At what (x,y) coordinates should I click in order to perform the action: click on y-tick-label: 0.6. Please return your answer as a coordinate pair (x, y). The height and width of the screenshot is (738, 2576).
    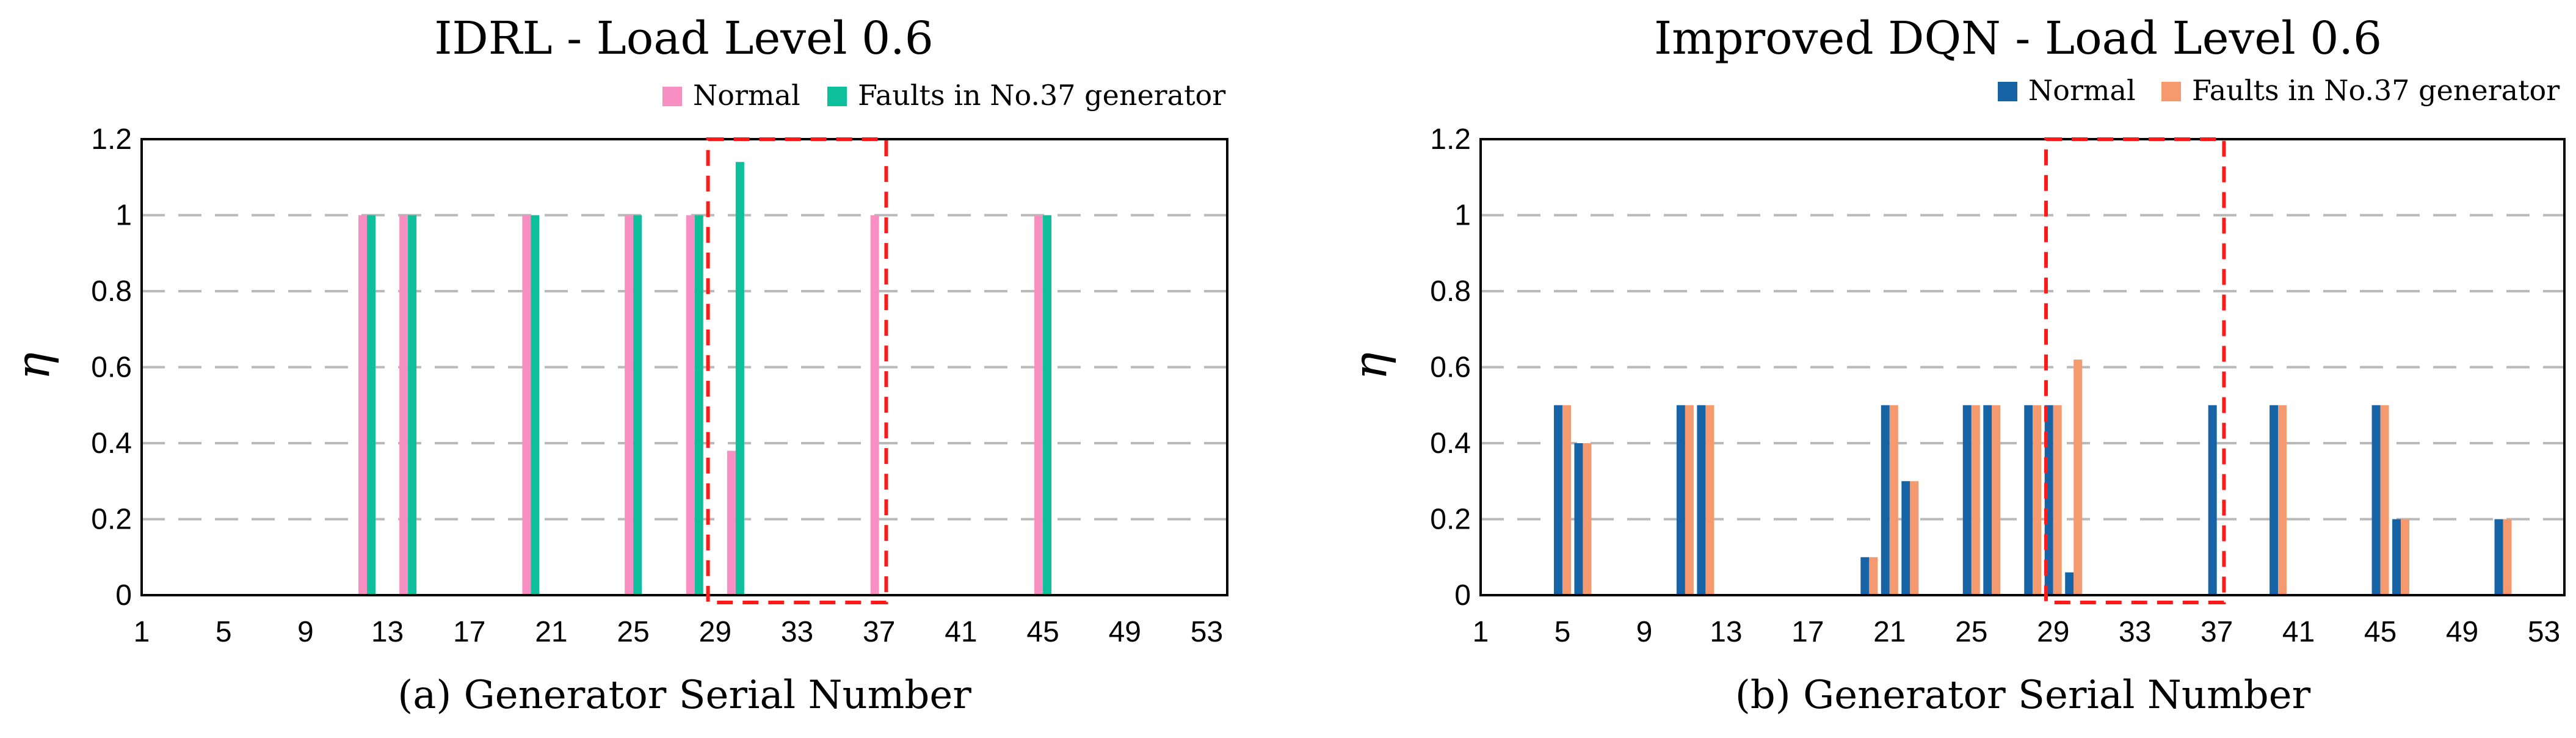
    Looking at the image, I should click on (111, 368).